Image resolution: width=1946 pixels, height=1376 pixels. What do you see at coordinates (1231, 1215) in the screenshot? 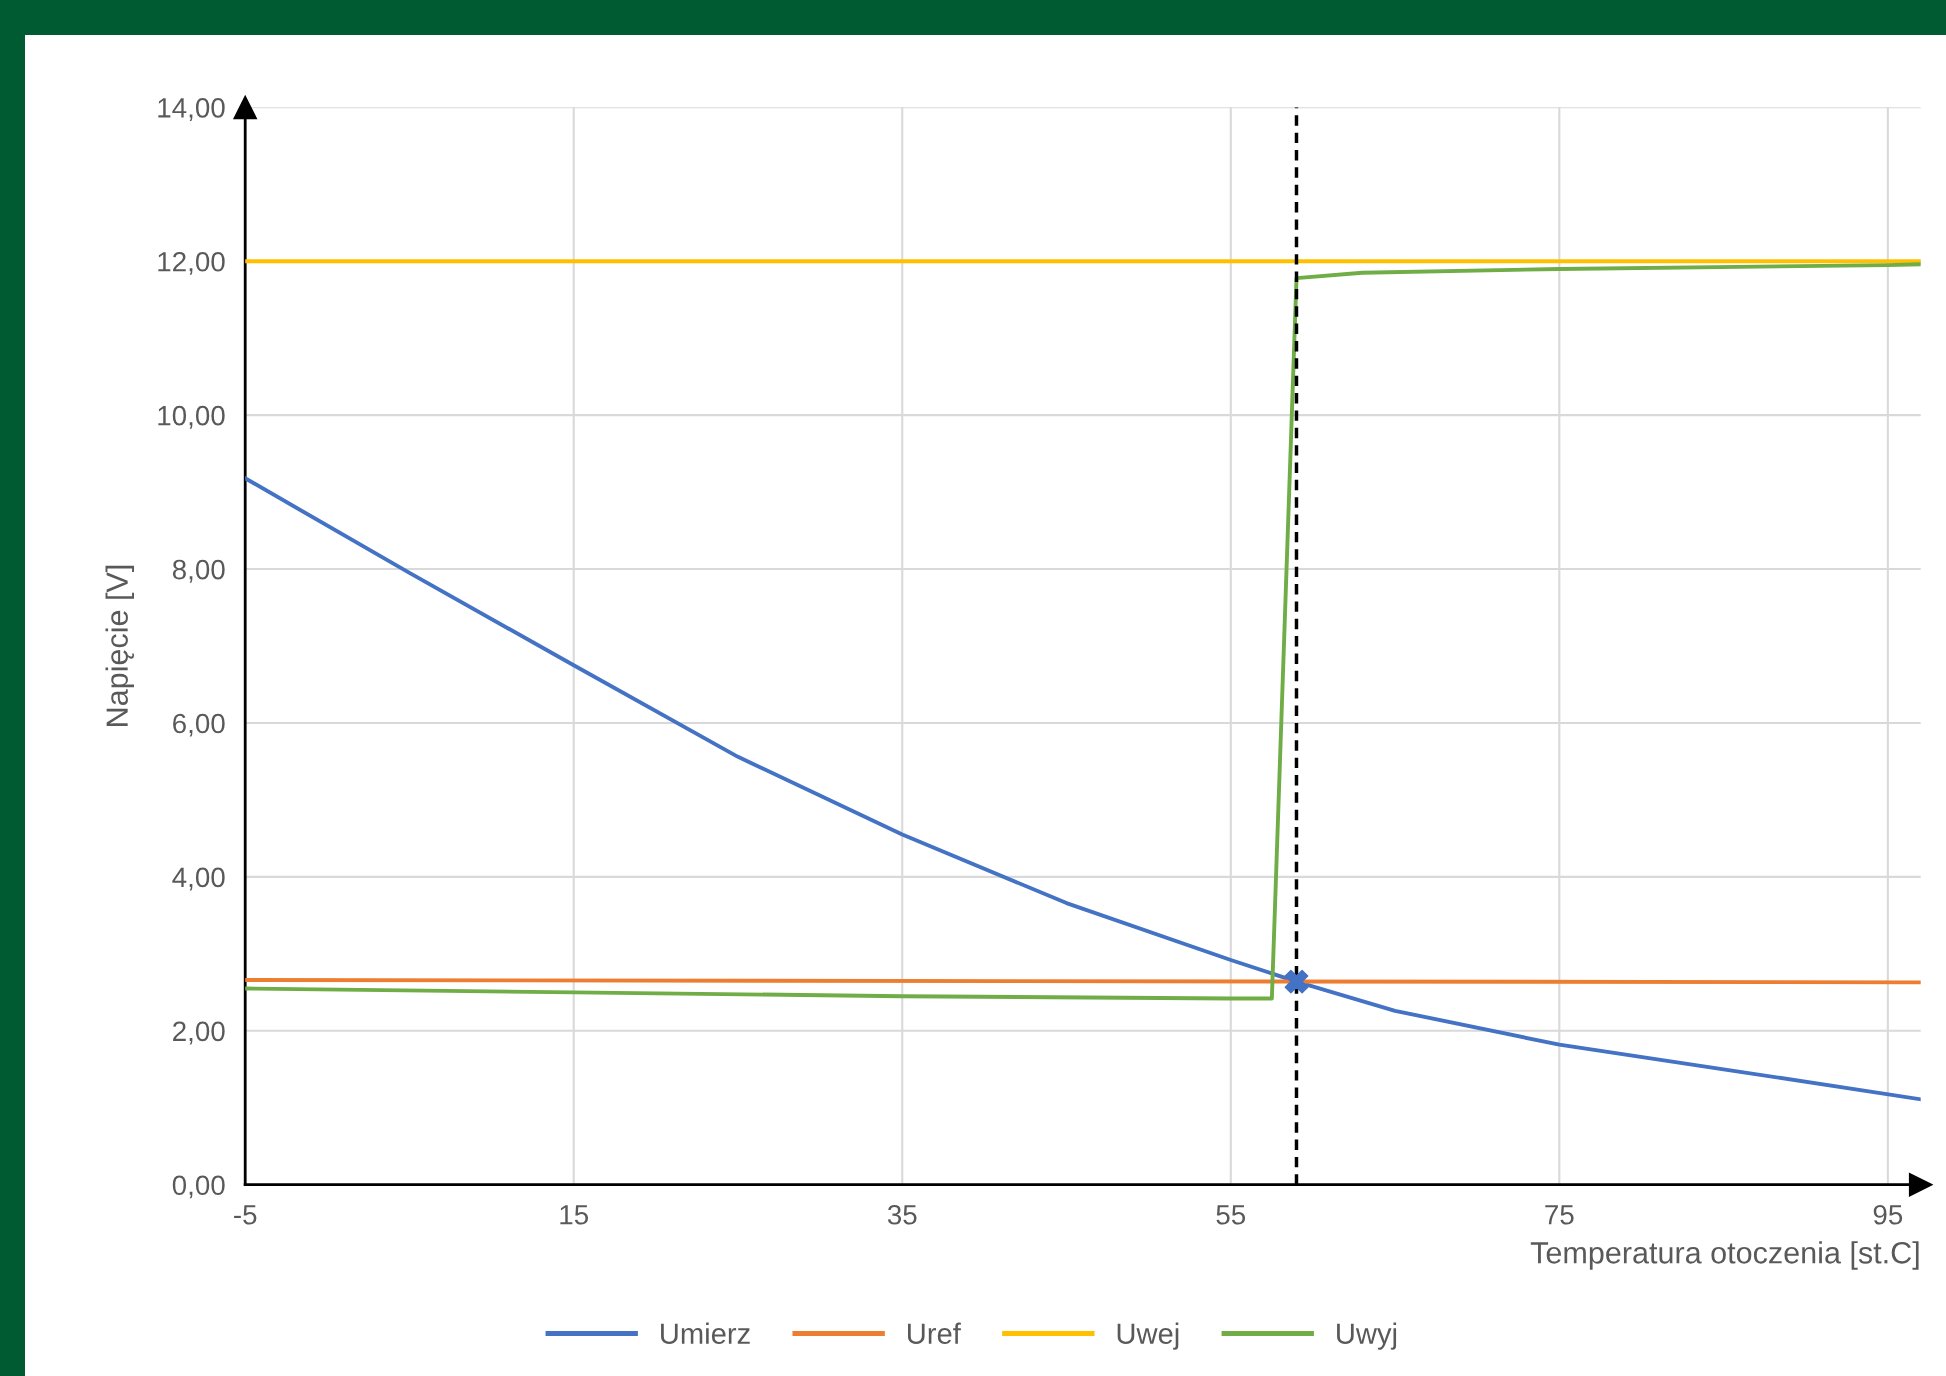
I see `x-tick-label: 55` at bounding box center [1231, 1215].